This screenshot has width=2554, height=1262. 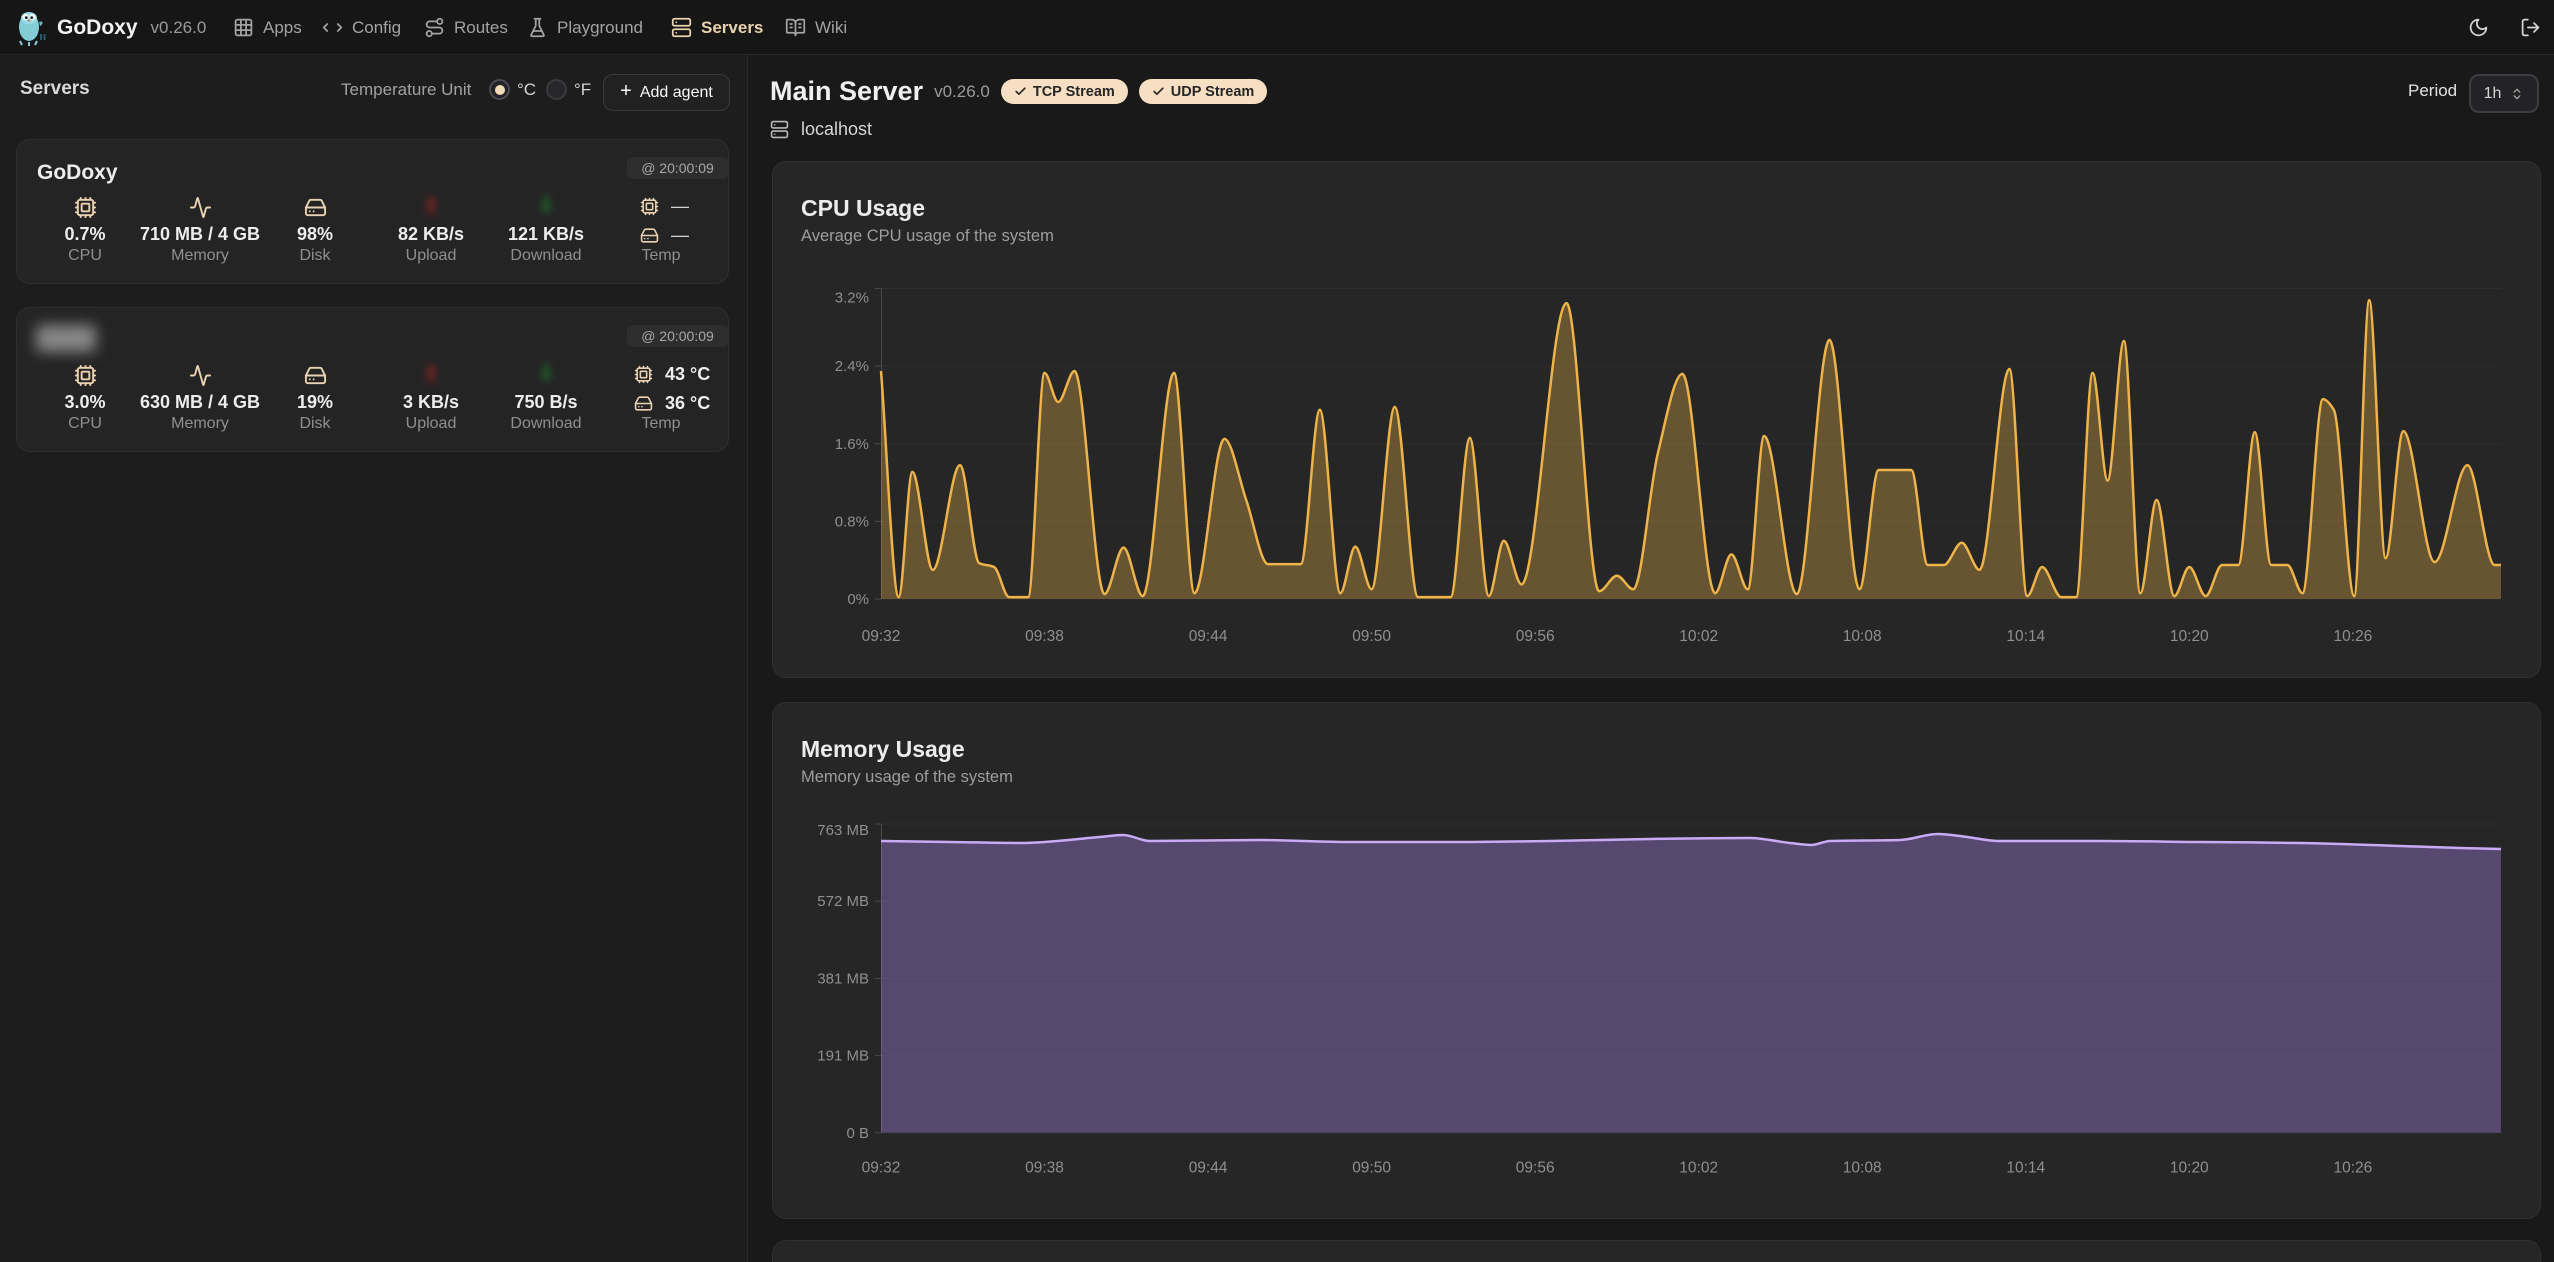 I want to click on svg-text: 1.6%, so click(x=852, y=444).